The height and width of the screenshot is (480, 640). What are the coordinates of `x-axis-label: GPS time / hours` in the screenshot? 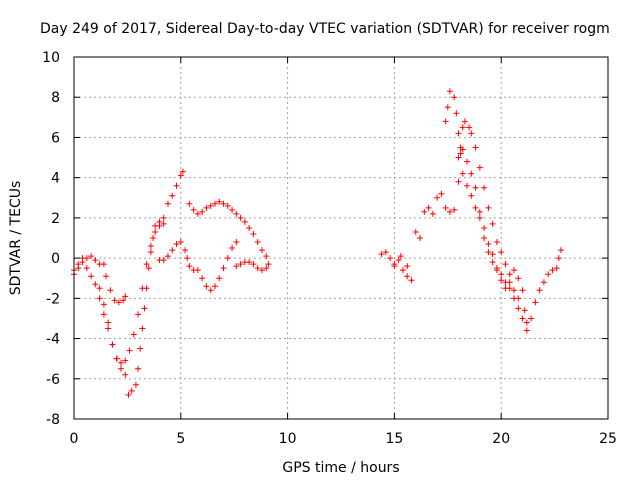 It's located at (340, 468).